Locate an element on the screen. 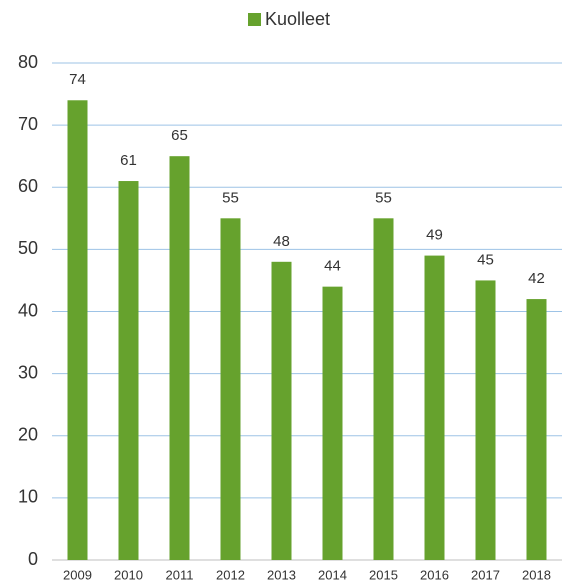  value-label: 42 is located at coordinates (536, 278).